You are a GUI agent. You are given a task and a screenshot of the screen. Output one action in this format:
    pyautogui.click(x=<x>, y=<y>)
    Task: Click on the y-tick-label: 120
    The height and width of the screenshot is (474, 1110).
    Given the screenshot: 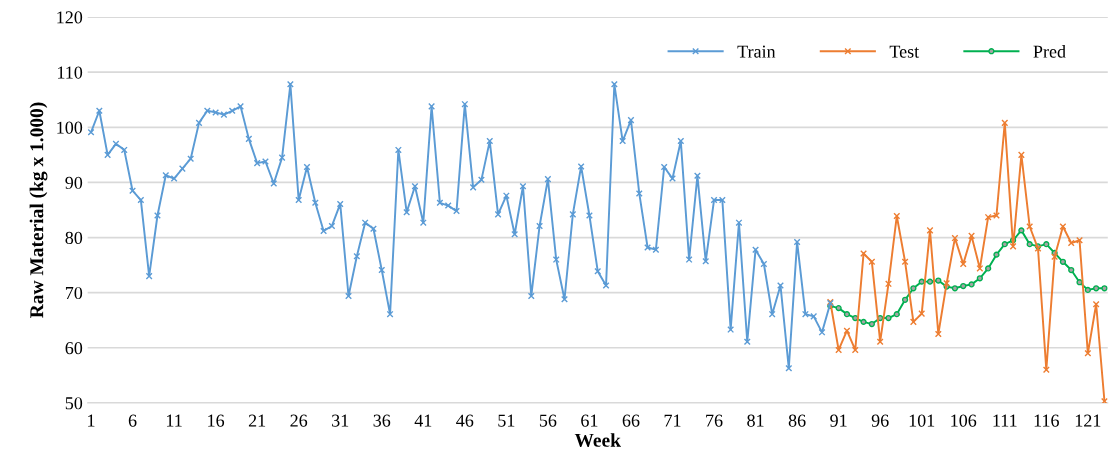 What is the action you would take?
    pyautogui.click(x=70, y=17)
    